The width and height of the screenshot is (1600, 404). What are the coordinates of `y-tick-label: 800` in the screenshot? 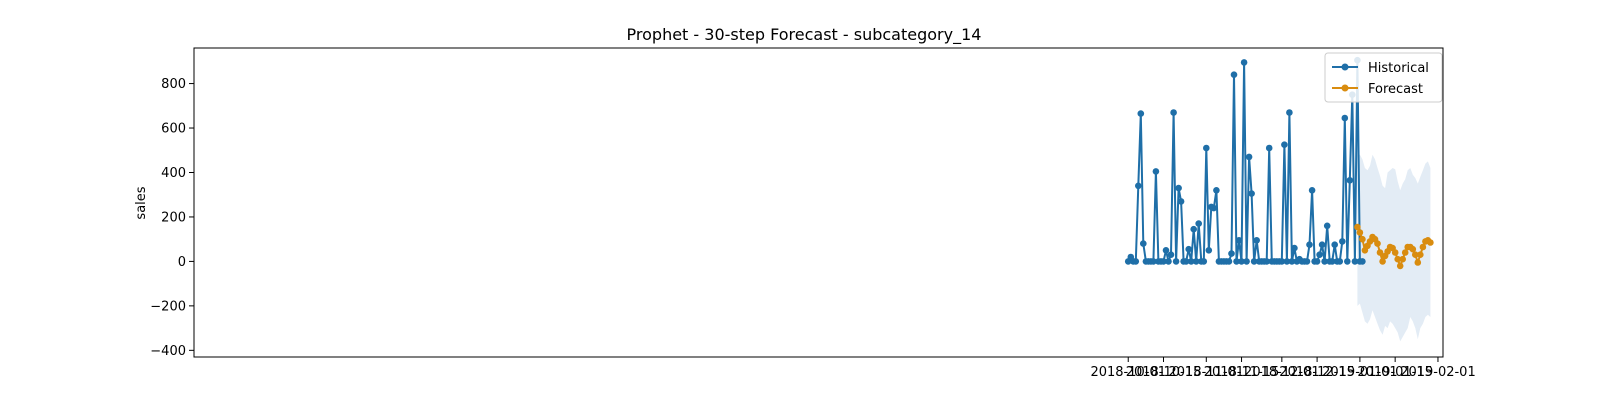 It's located at (173, 84).